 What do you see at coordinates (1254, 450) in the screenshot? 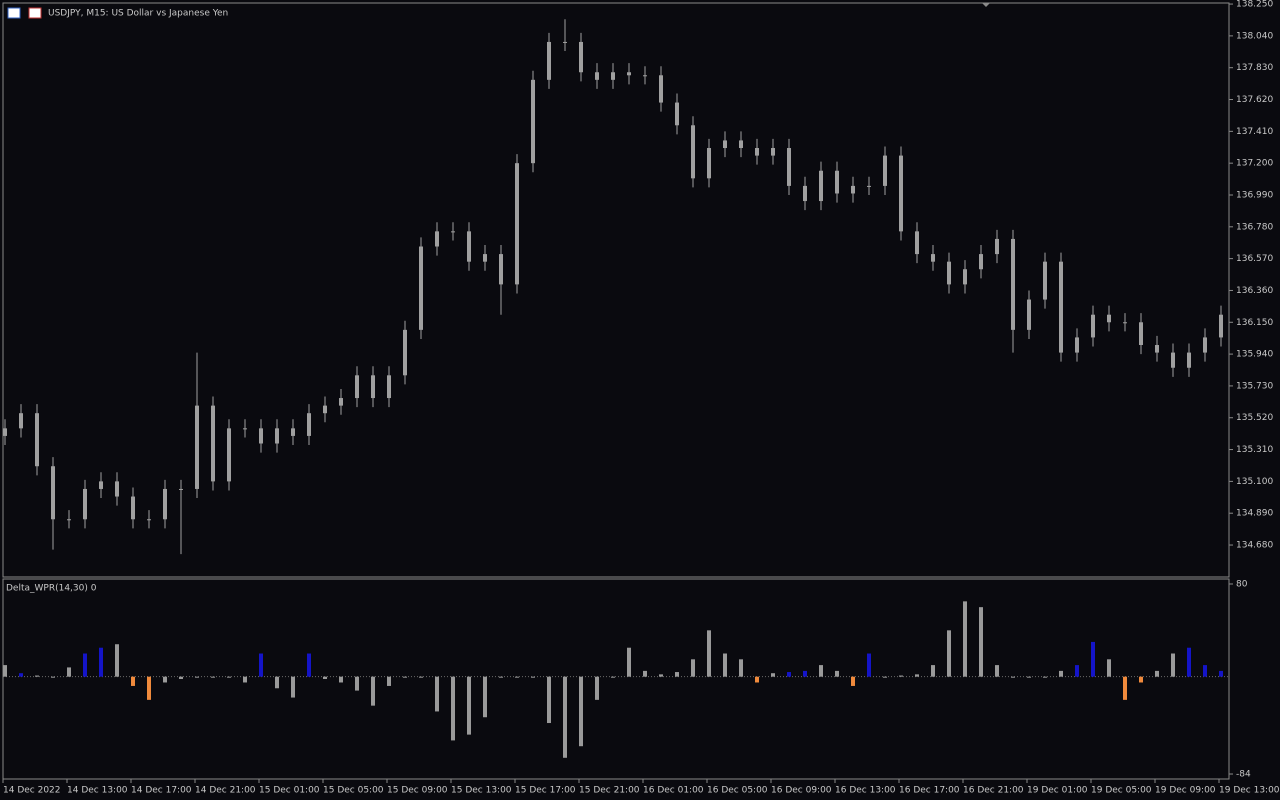
I see `y-tick-label: 135.310` at bounding box center [1254, 450].